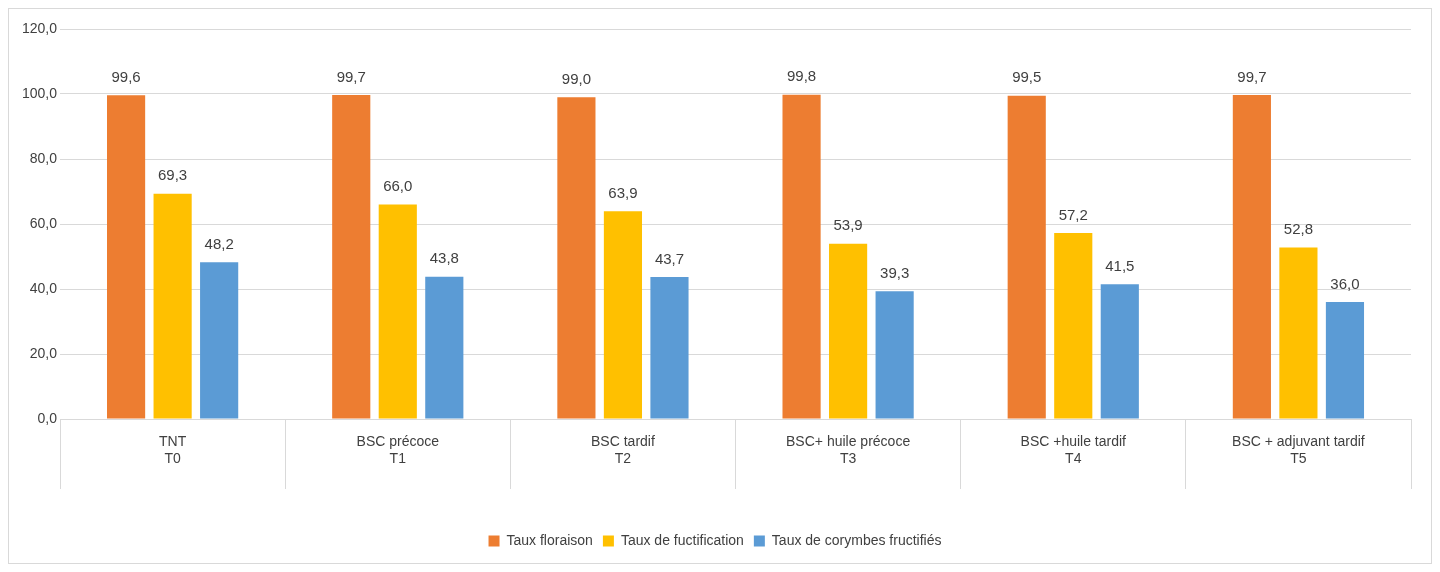 Image resolution: width=1440 pixels, height=572 pixels. Describe the element at coordinates (682, 539) in the screenshot. I see `legend-label: Taux de fuctification` at that location.